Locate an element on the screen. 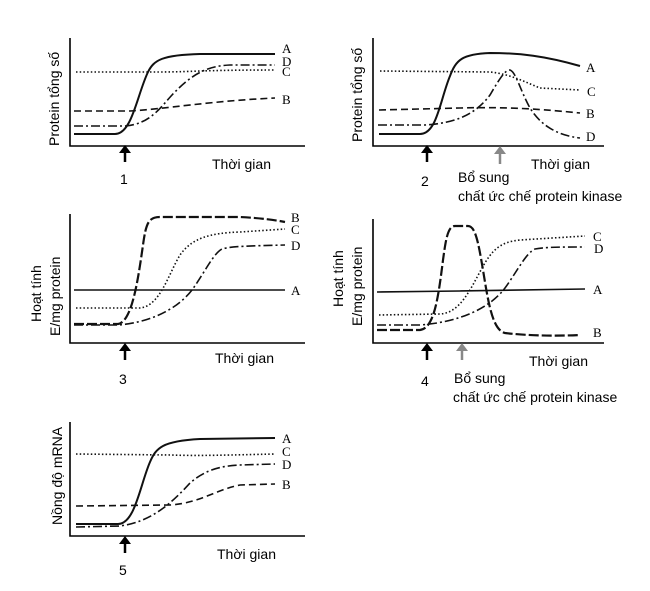  panel-3-xlabel: Thời gian is located at coordinates (244, 358).